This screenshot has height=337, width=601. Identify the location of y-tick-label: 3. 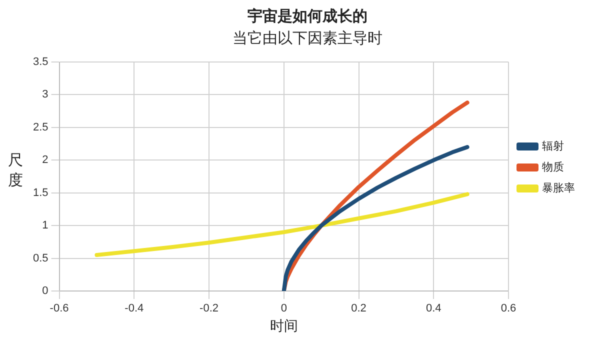
(45, 94).